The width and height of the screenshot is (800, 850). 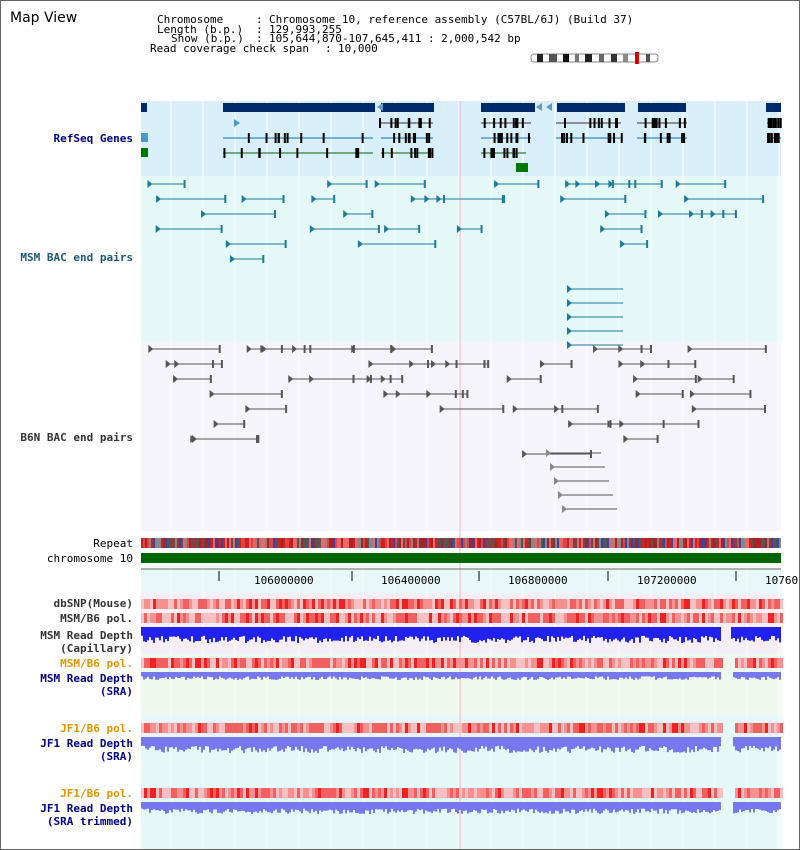 What do you see at coordinates (86, 678) in the screenshot?
I see `track-label-msm-depth-sra: MSM Read Depth` at bounding box center [86, 678].